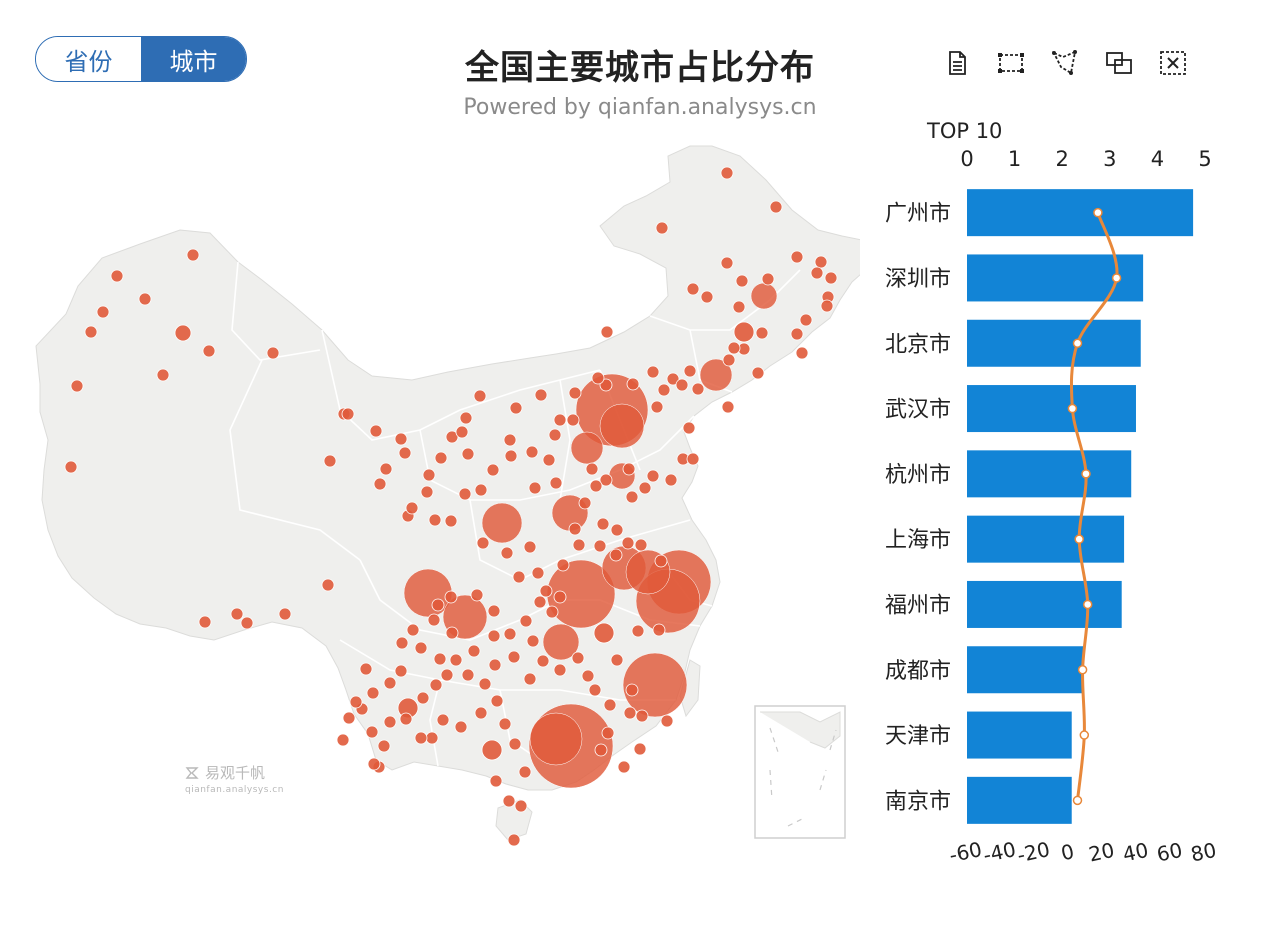  I want to click on lasso-select-icon, so click(1065, 63).